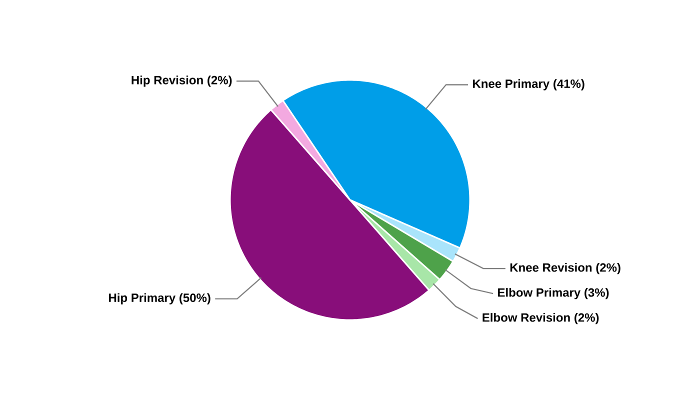 Image resolution: width=700 pixels, height=400 pixels. Describe the element at coordinates (551, 267) in the screenshot. I see `slice-label: Knee Revision` at that location.